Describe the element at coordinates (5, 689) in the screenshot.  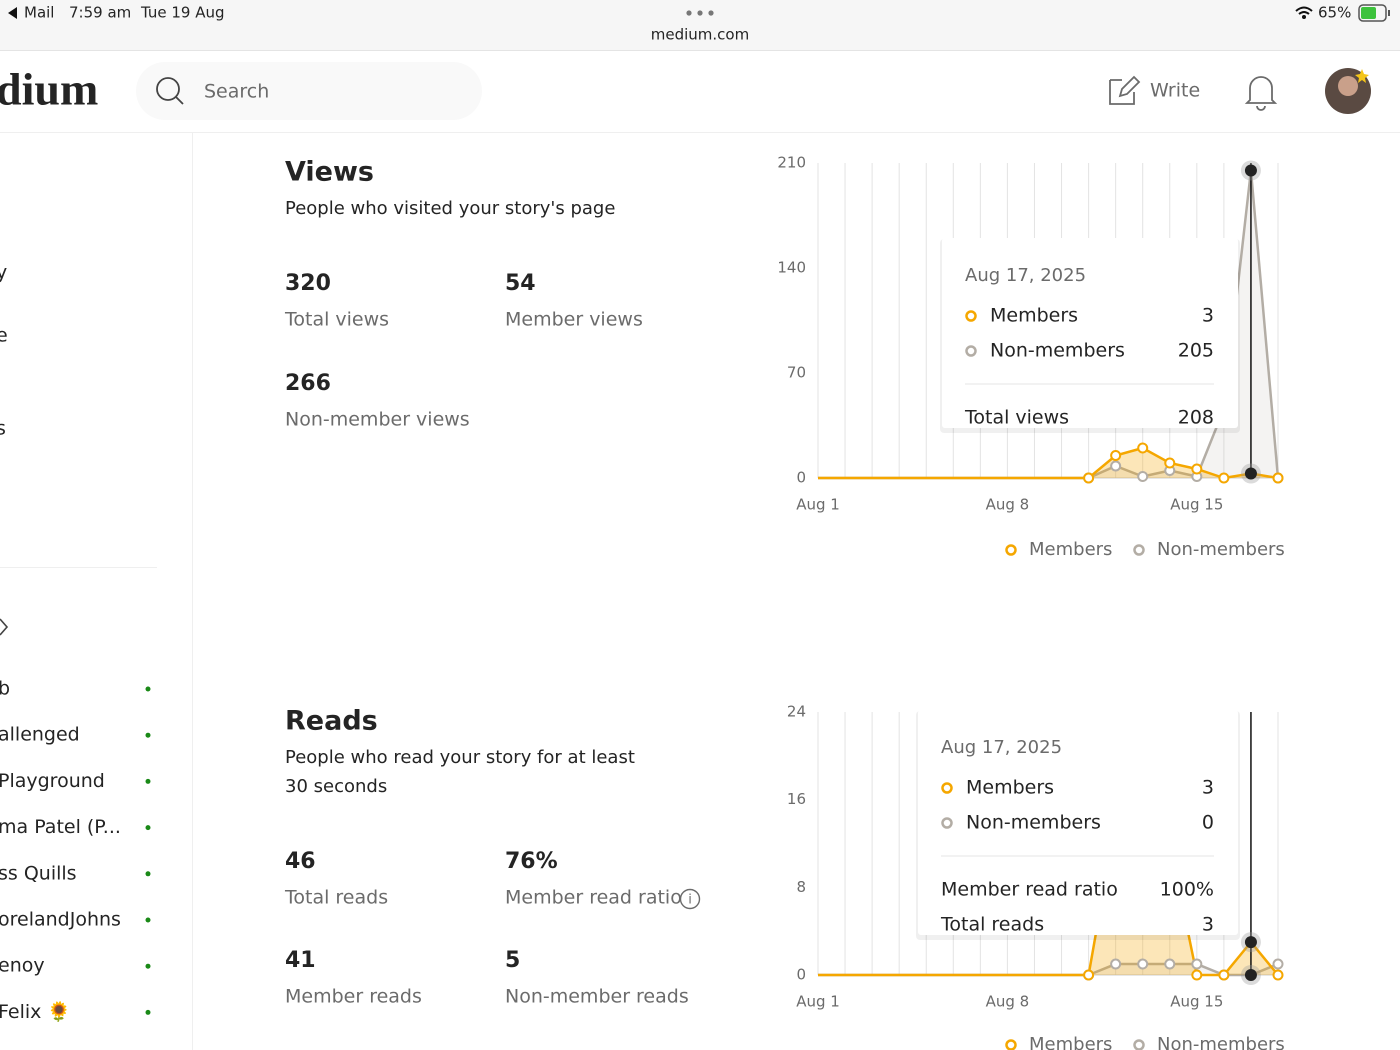
I see `following-item: b` at that location.